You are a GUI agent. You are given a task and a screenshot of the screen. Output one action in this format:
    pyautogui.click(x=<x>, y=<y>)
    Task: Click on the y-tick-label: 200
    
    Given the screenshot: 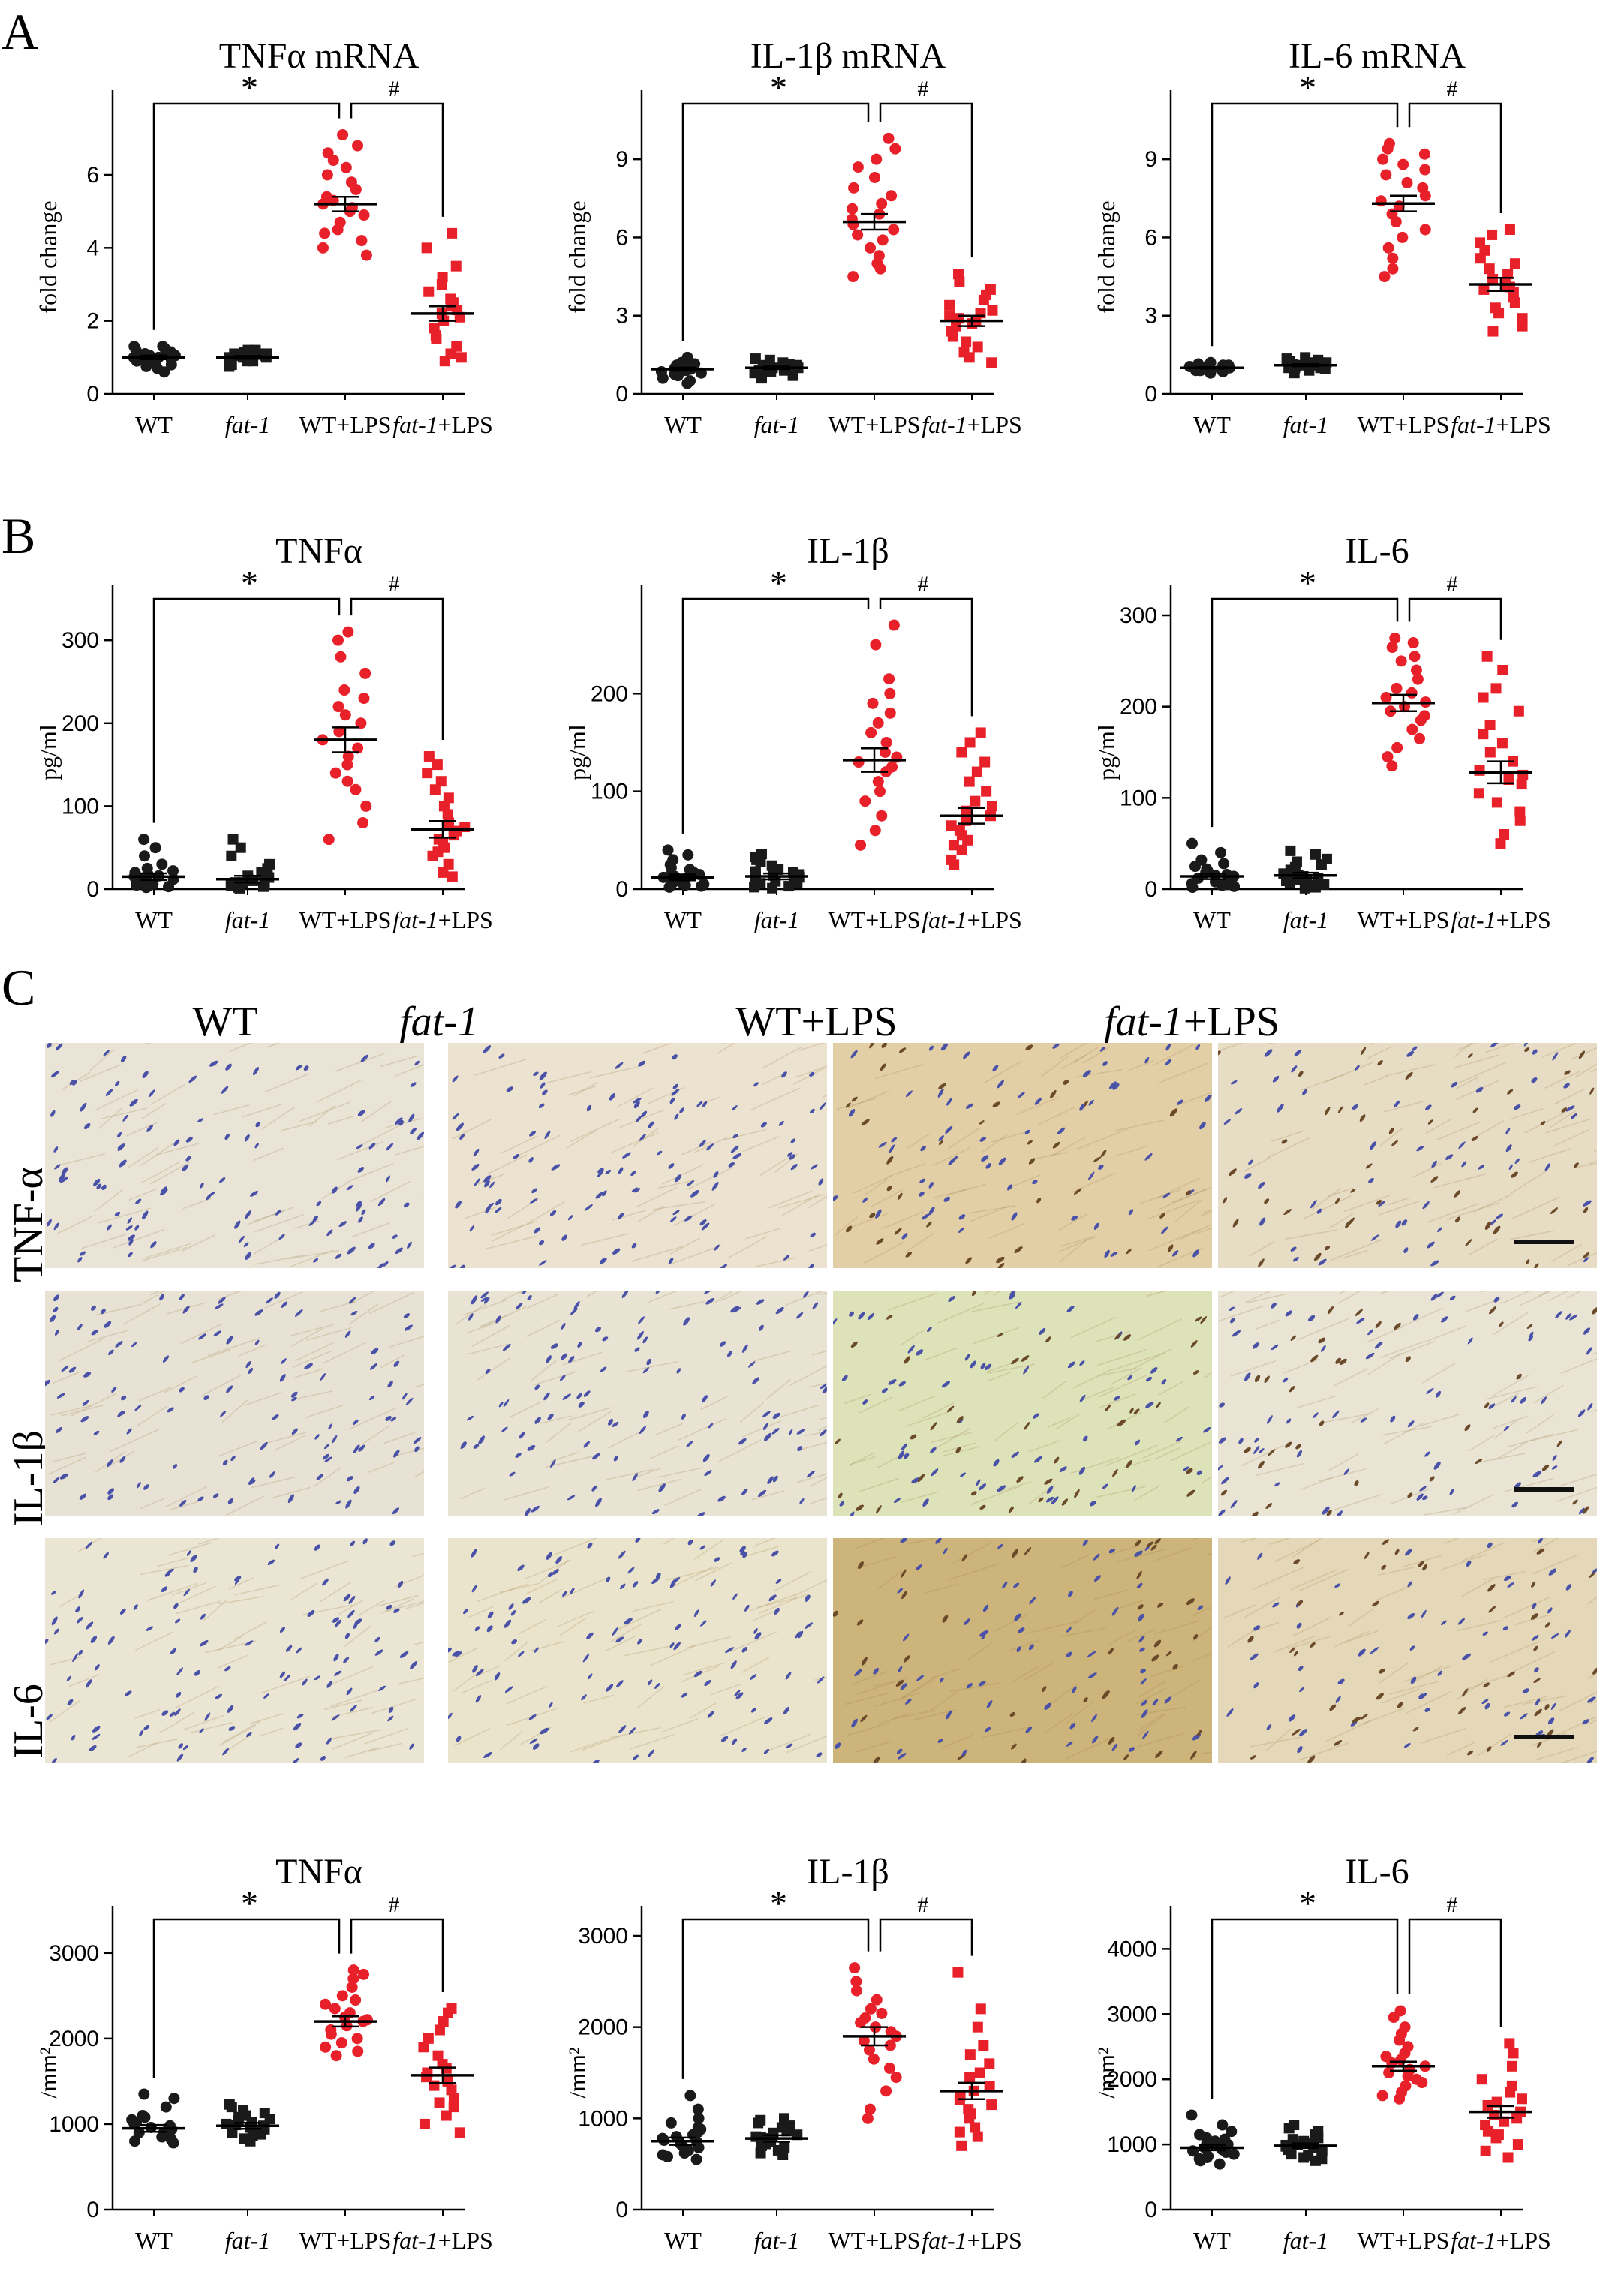 What is the action you would take?
    pyautogui.click(x=80, y=723)
    